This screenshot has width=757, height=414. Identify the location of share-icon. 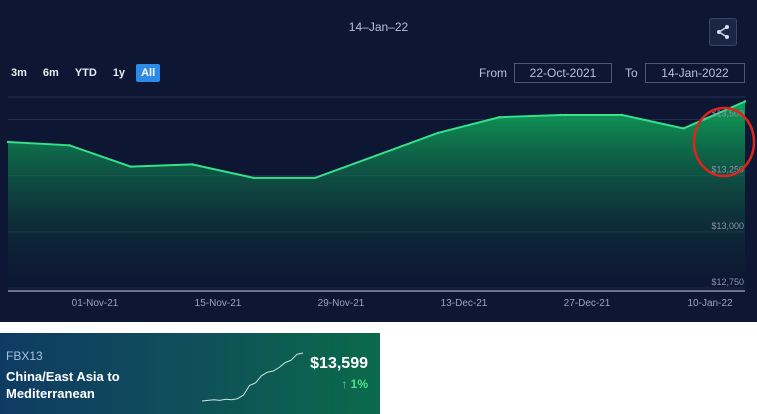
(723, 32).